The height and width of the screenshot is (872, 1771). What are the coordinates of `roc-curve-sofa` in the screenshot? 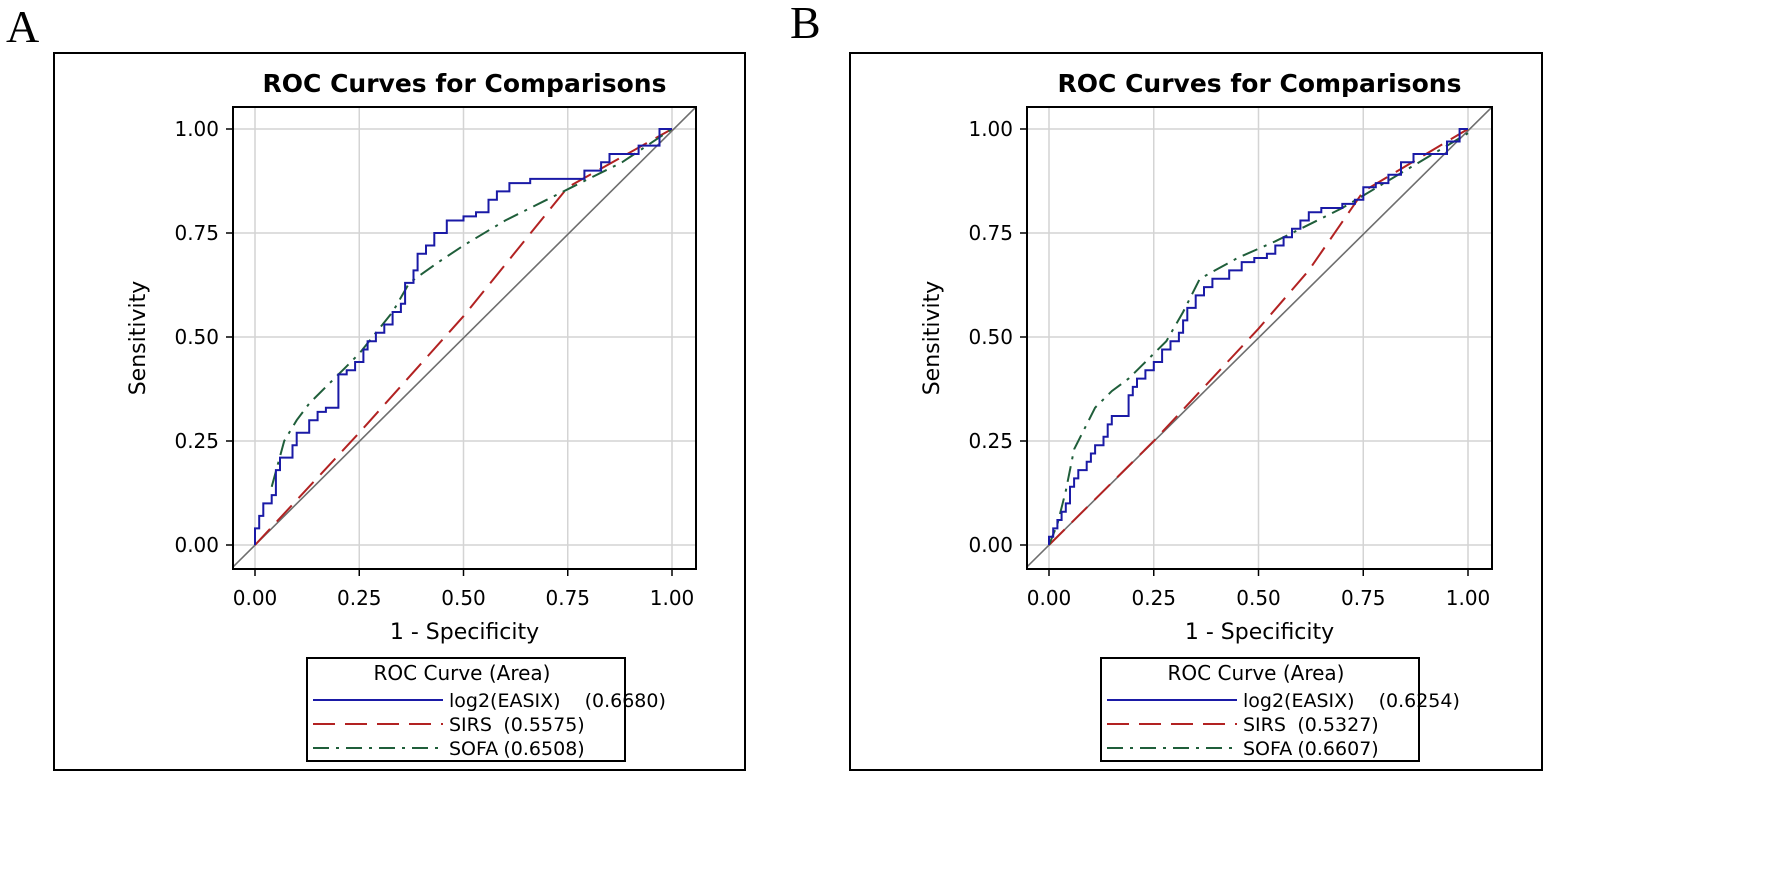 It's located at (471, 308).